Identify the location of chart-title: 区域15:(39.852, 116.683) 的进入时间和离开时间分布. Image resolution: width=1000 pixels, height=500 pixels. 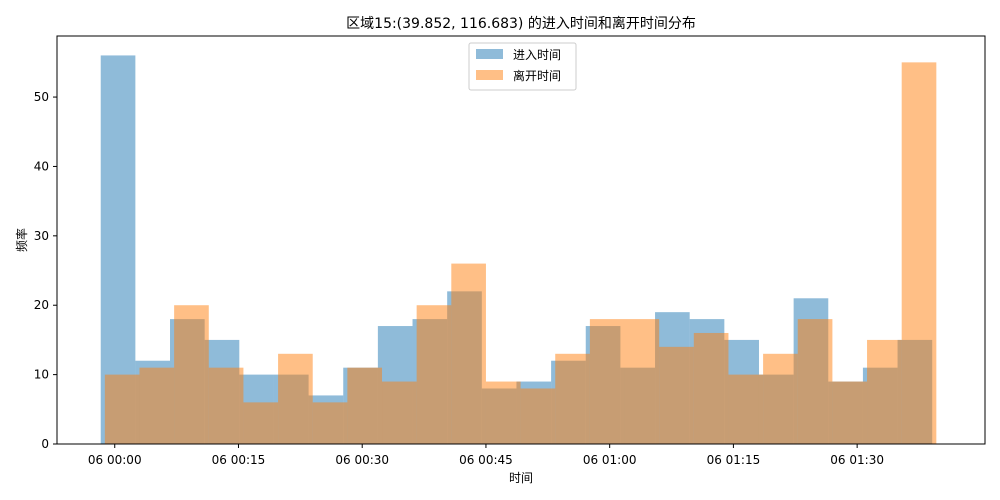
(521, 23).